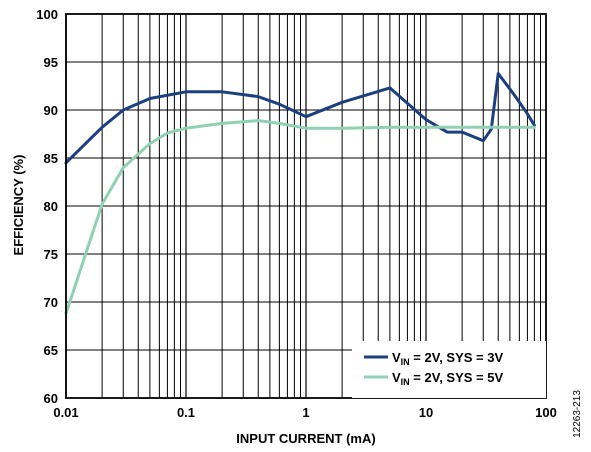  I want to click on y-tick-label: 90, so click(51, 110).